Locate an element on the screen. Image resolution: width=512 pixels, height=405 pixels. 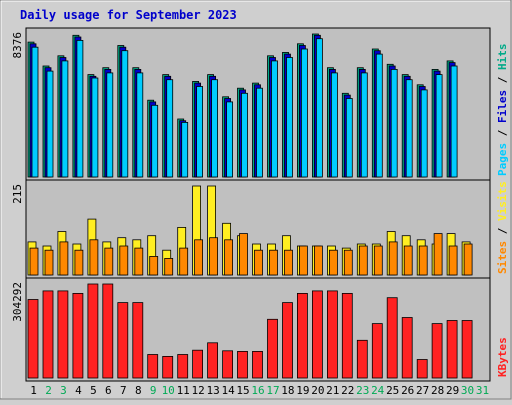
legend-entry-usage-1: / is located at coordinates (502, 133).